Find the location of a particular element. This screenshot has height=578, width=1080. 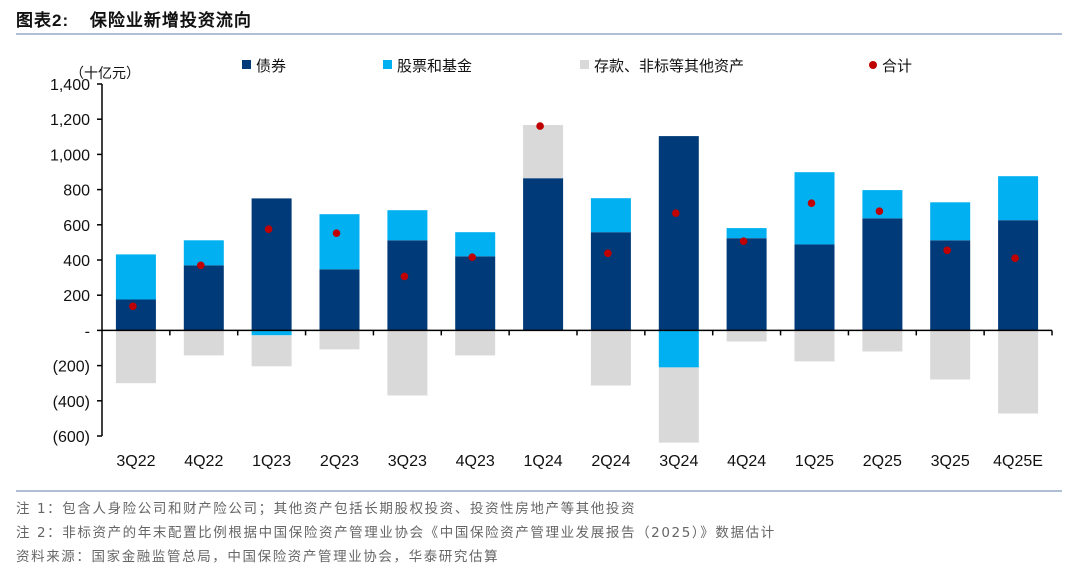

total-marker-3Q24 is located at coordinates (676, 213).